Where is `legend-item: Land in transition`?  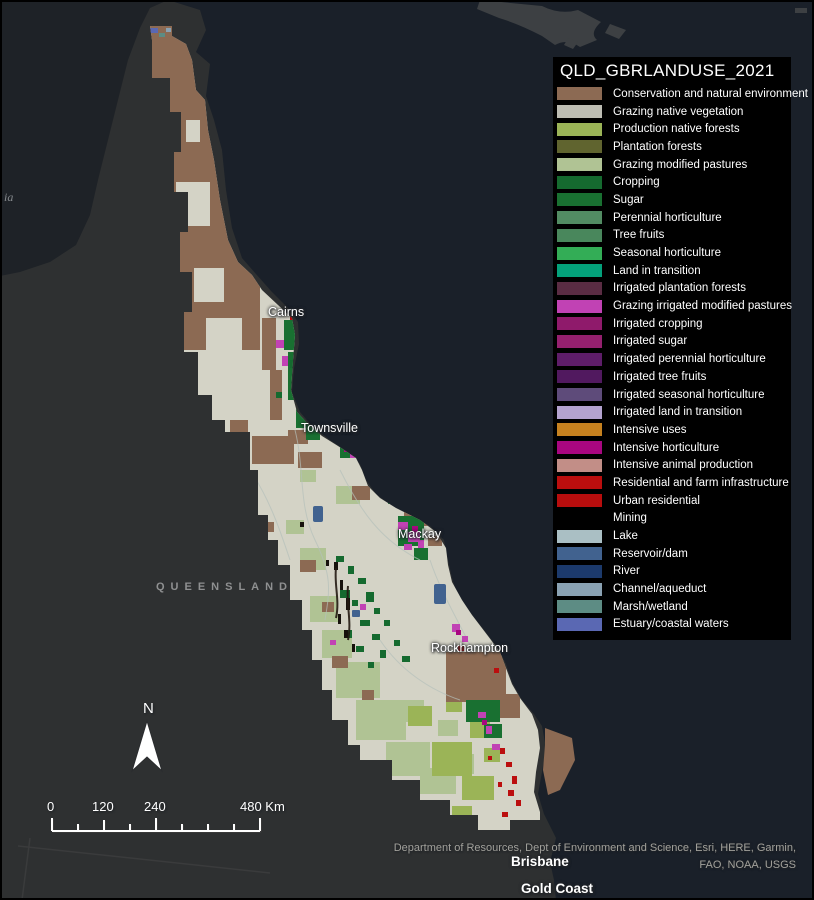 legend-item: Land in transition is located at coordinates (674, 271).